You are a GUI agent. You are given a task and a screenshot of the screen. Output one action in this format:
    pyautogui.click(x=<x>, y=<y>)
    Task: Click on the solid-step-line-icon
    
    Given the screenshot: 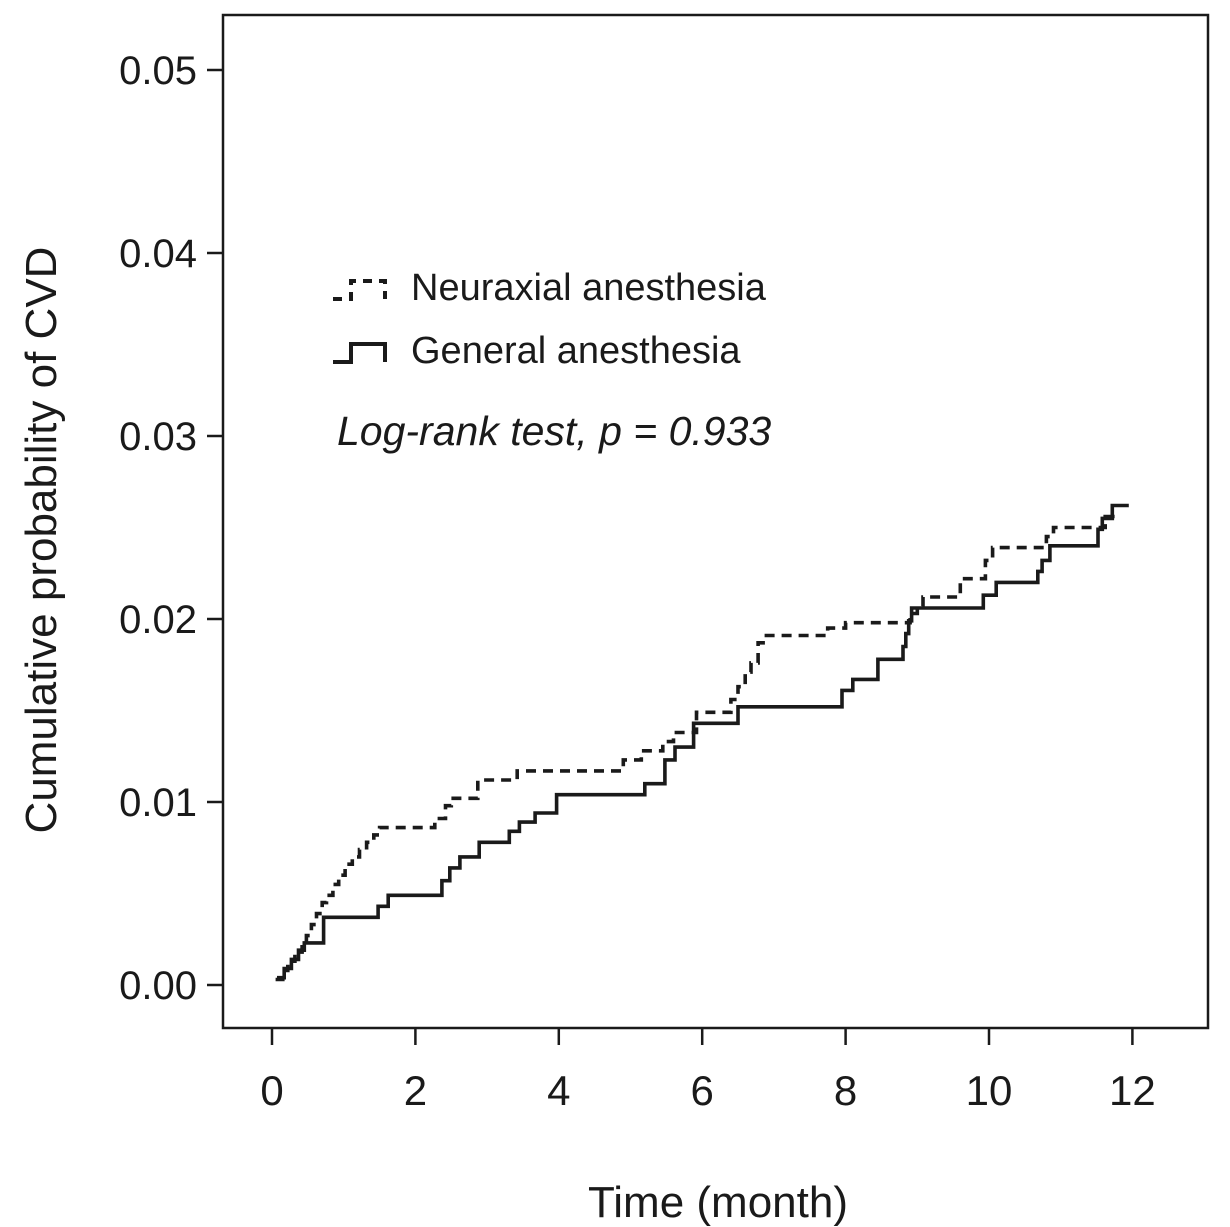 What is the action you would take?
    pyautogui.click(x=360, y=352)
    